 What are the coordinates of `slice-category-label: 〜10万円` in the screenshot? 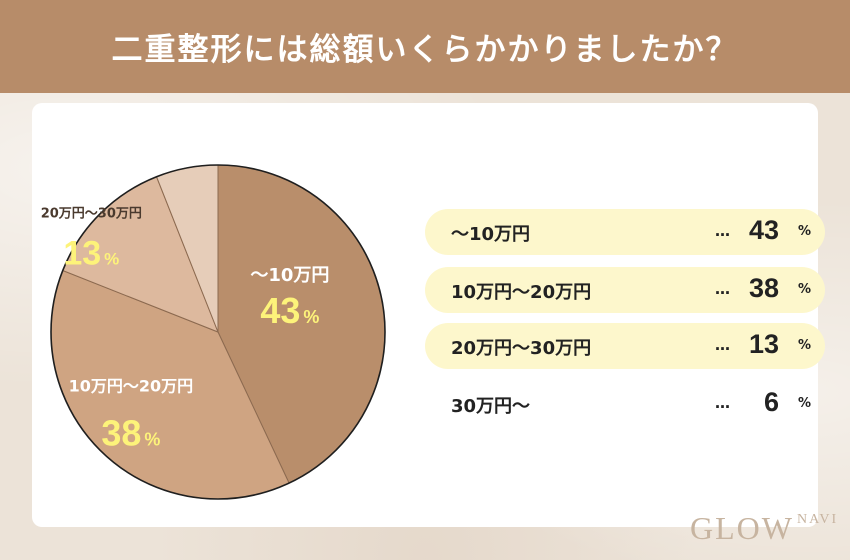 It's located at (289, 275).